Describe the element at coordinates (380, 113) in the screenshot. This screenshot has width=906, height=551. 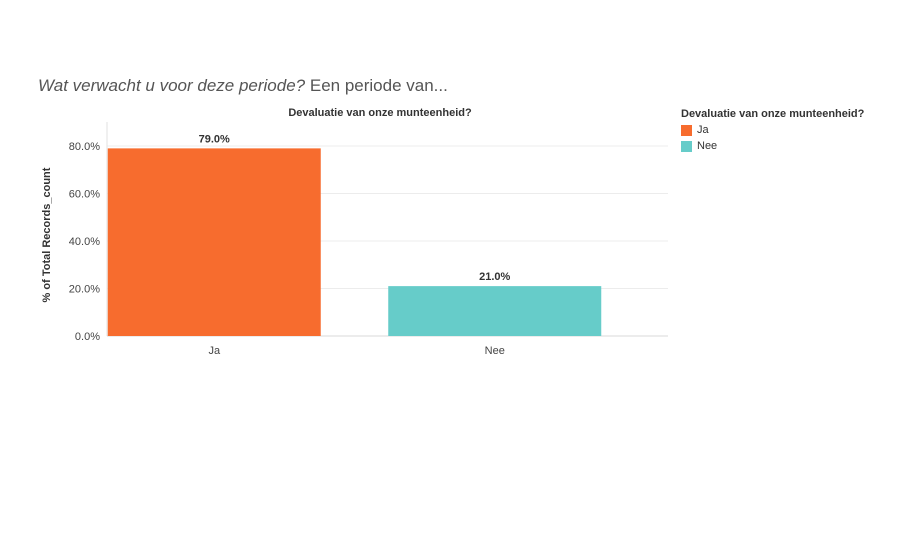
I see `chart-title: Devaluatie van onze munteenheid?` at that location.